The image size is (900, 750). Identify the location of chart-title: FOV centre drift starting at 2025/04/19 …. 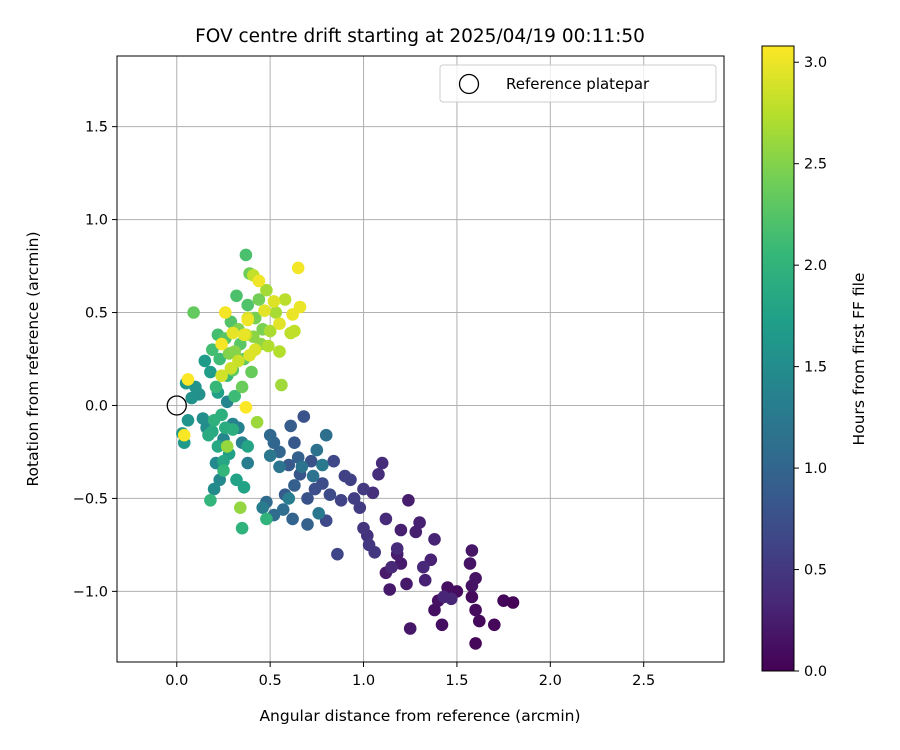
(420, 36).